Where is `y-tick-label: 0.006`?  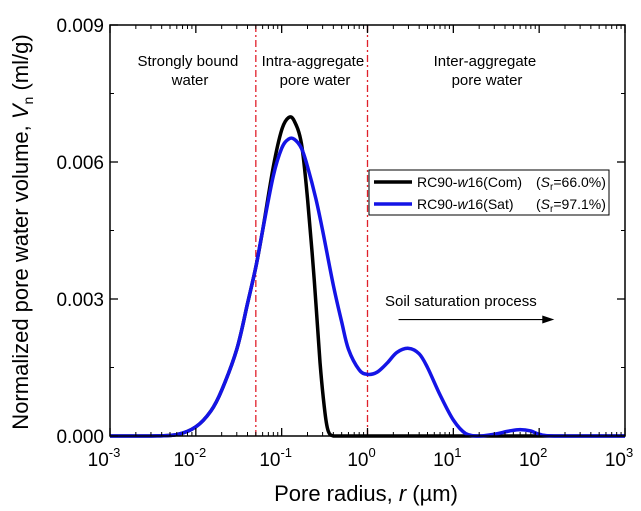 y-tick-label: 0.006 is located at coordinates (80, 163).